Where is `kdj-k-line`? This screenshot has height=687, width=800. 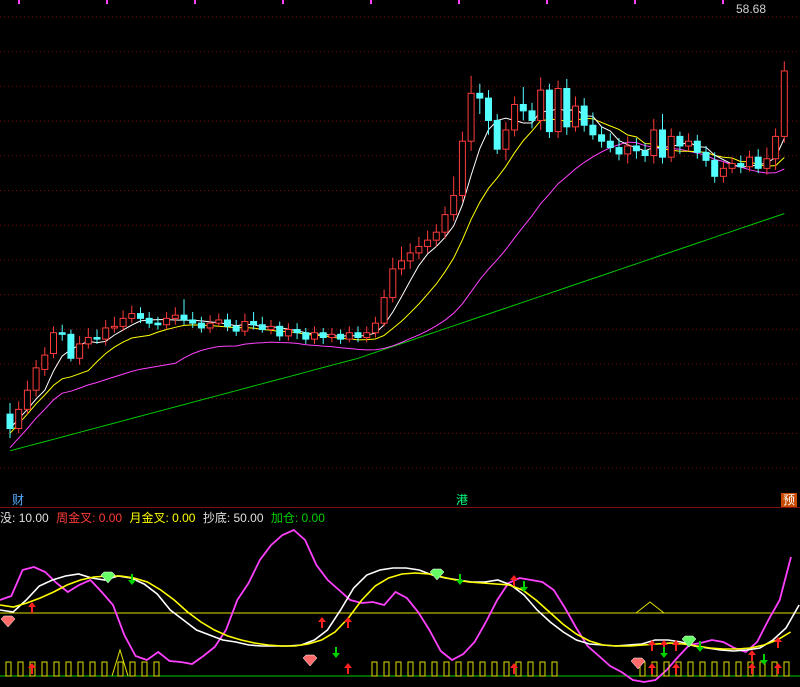
kdj-k-line is located at coordinates (400, 609).